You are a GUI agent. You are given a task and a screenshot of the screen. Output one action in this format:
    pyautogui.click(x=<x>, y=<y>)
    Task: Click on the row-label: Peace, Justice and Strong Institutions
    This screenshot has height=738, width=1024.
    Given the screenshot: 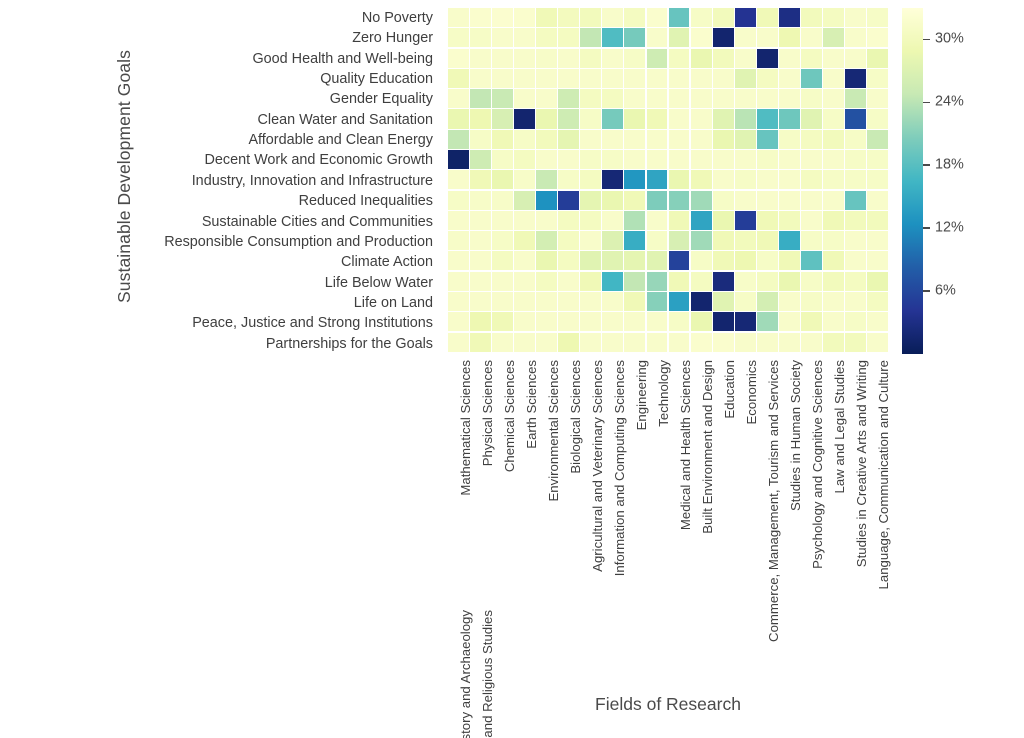 What is the action you would take?
    pyautogui.click(x=312, y=323)
    